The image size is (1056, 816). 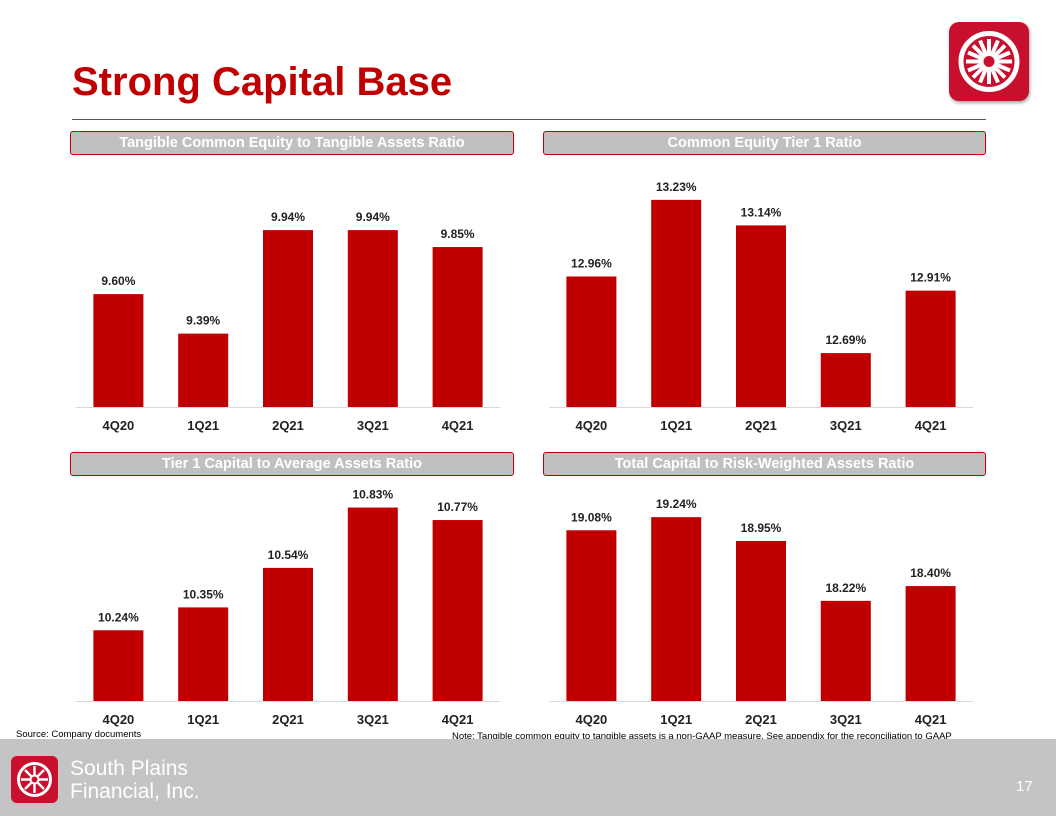 What do you see at coordinates (761, 212) in the screenshot?
I see `data-label: 13.14%` at bounding box center [761, 212].